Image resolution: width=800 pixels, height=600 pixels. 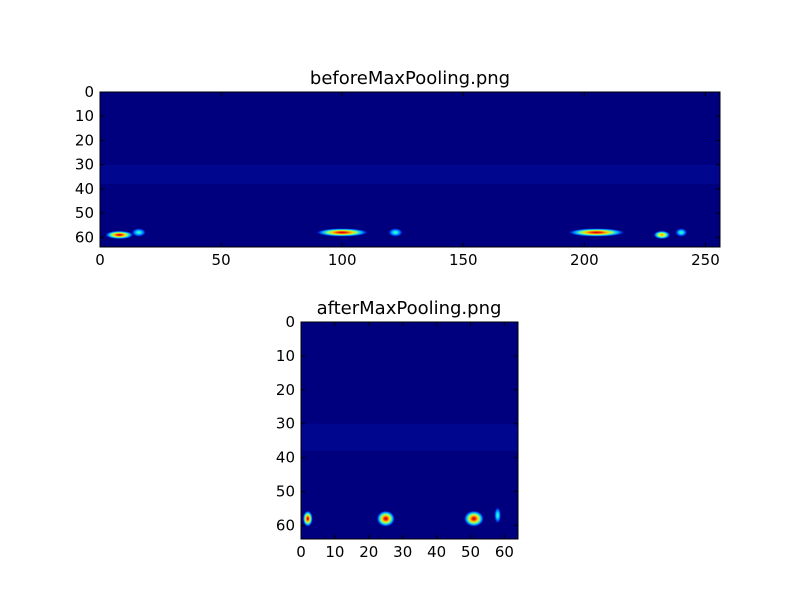 I want to click on x-tick-label: 40, so click(x=436, y=552).